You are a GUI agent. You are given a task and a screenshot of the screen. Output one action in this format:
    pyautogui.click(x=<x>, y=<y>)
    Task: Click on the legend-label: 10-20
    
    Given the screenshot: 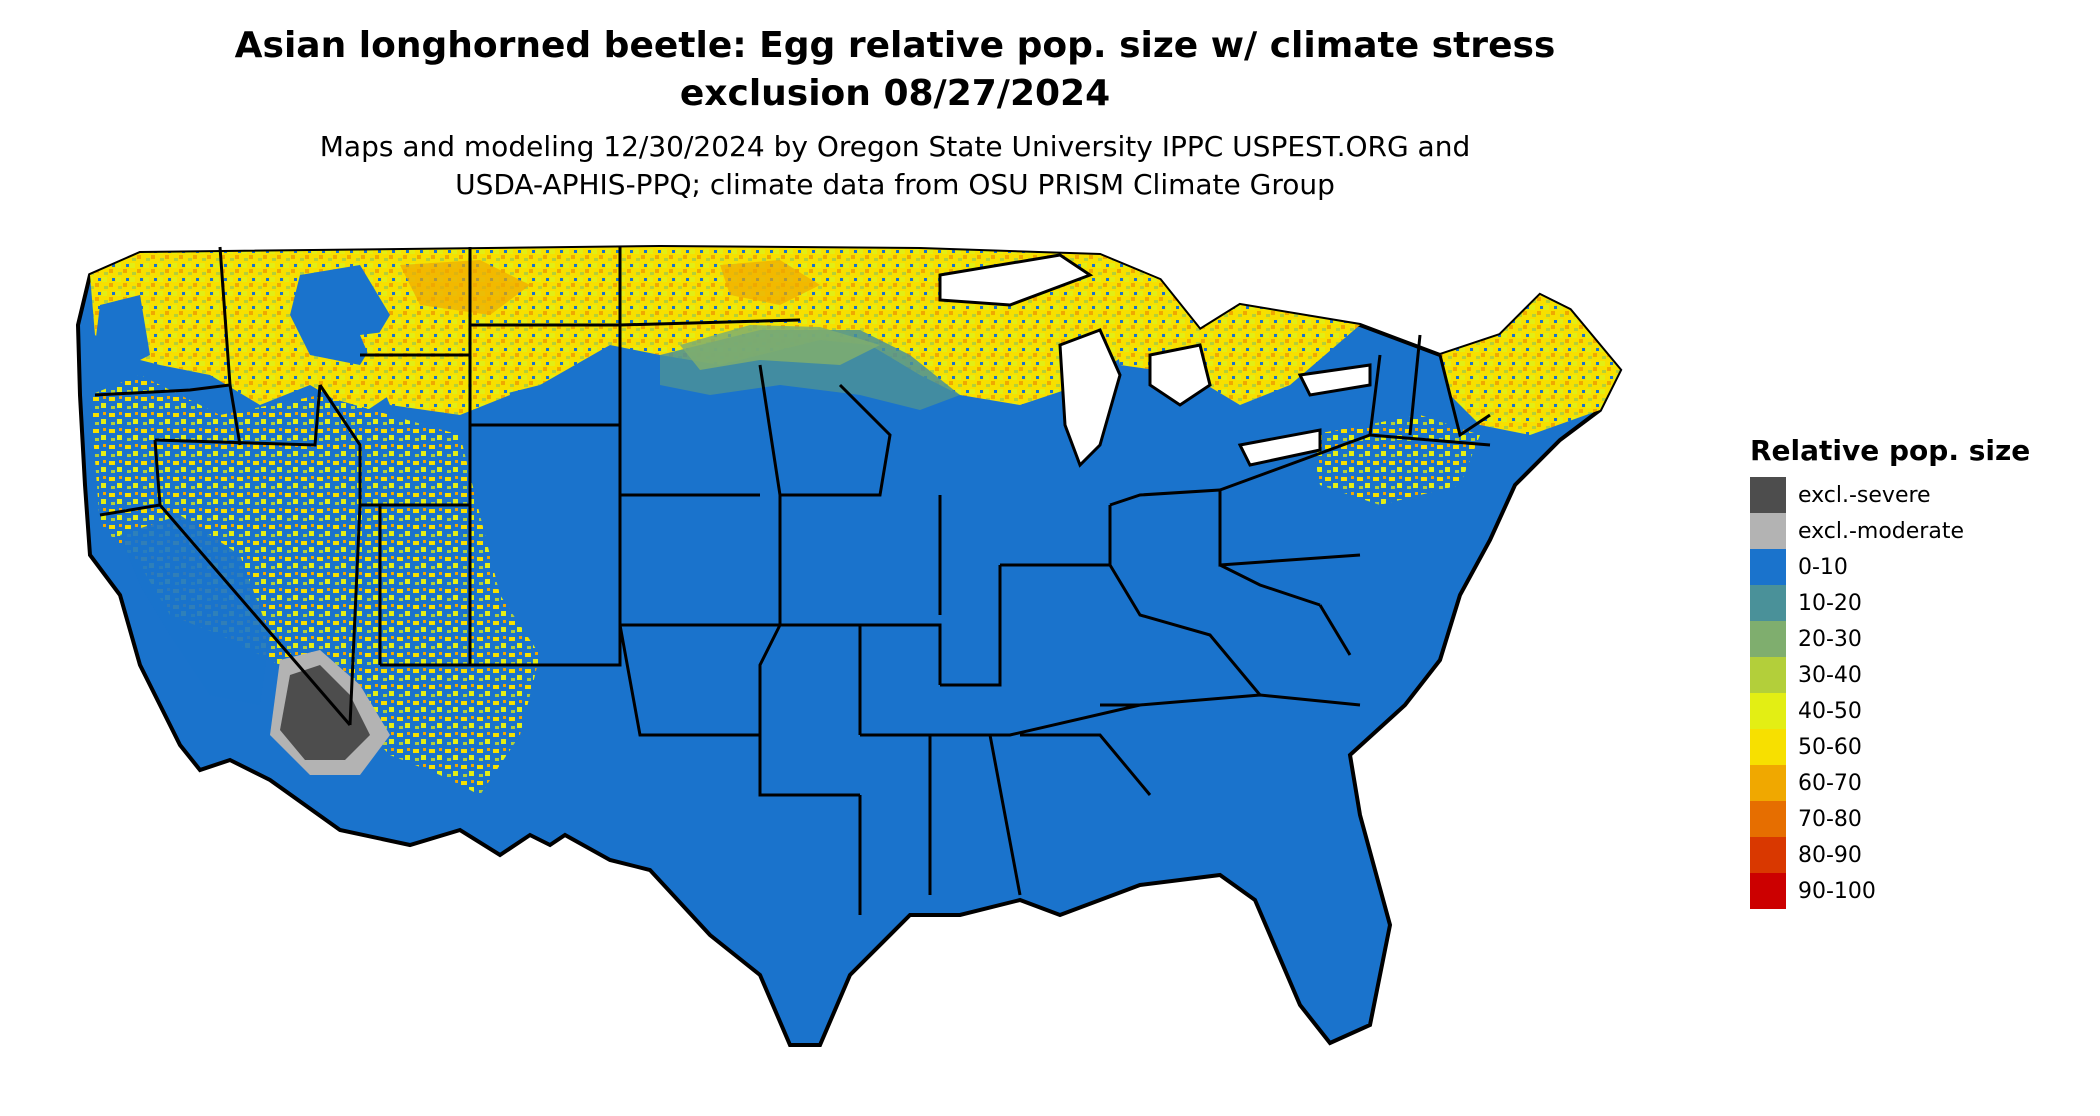 What is the action you would take?
    pyautogui.click(x=1830, y=603)
    